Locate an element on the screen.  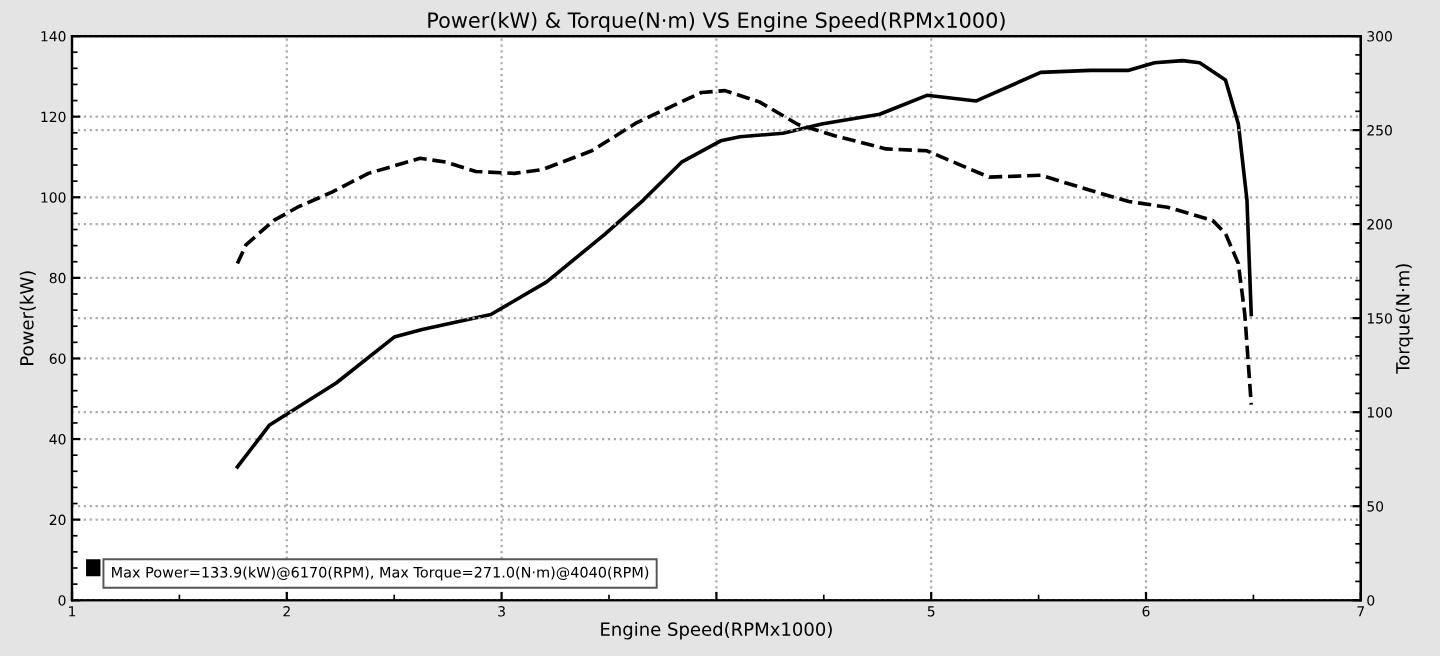
y-axis-title: Power(kW) is located at coordinates (27, 318).